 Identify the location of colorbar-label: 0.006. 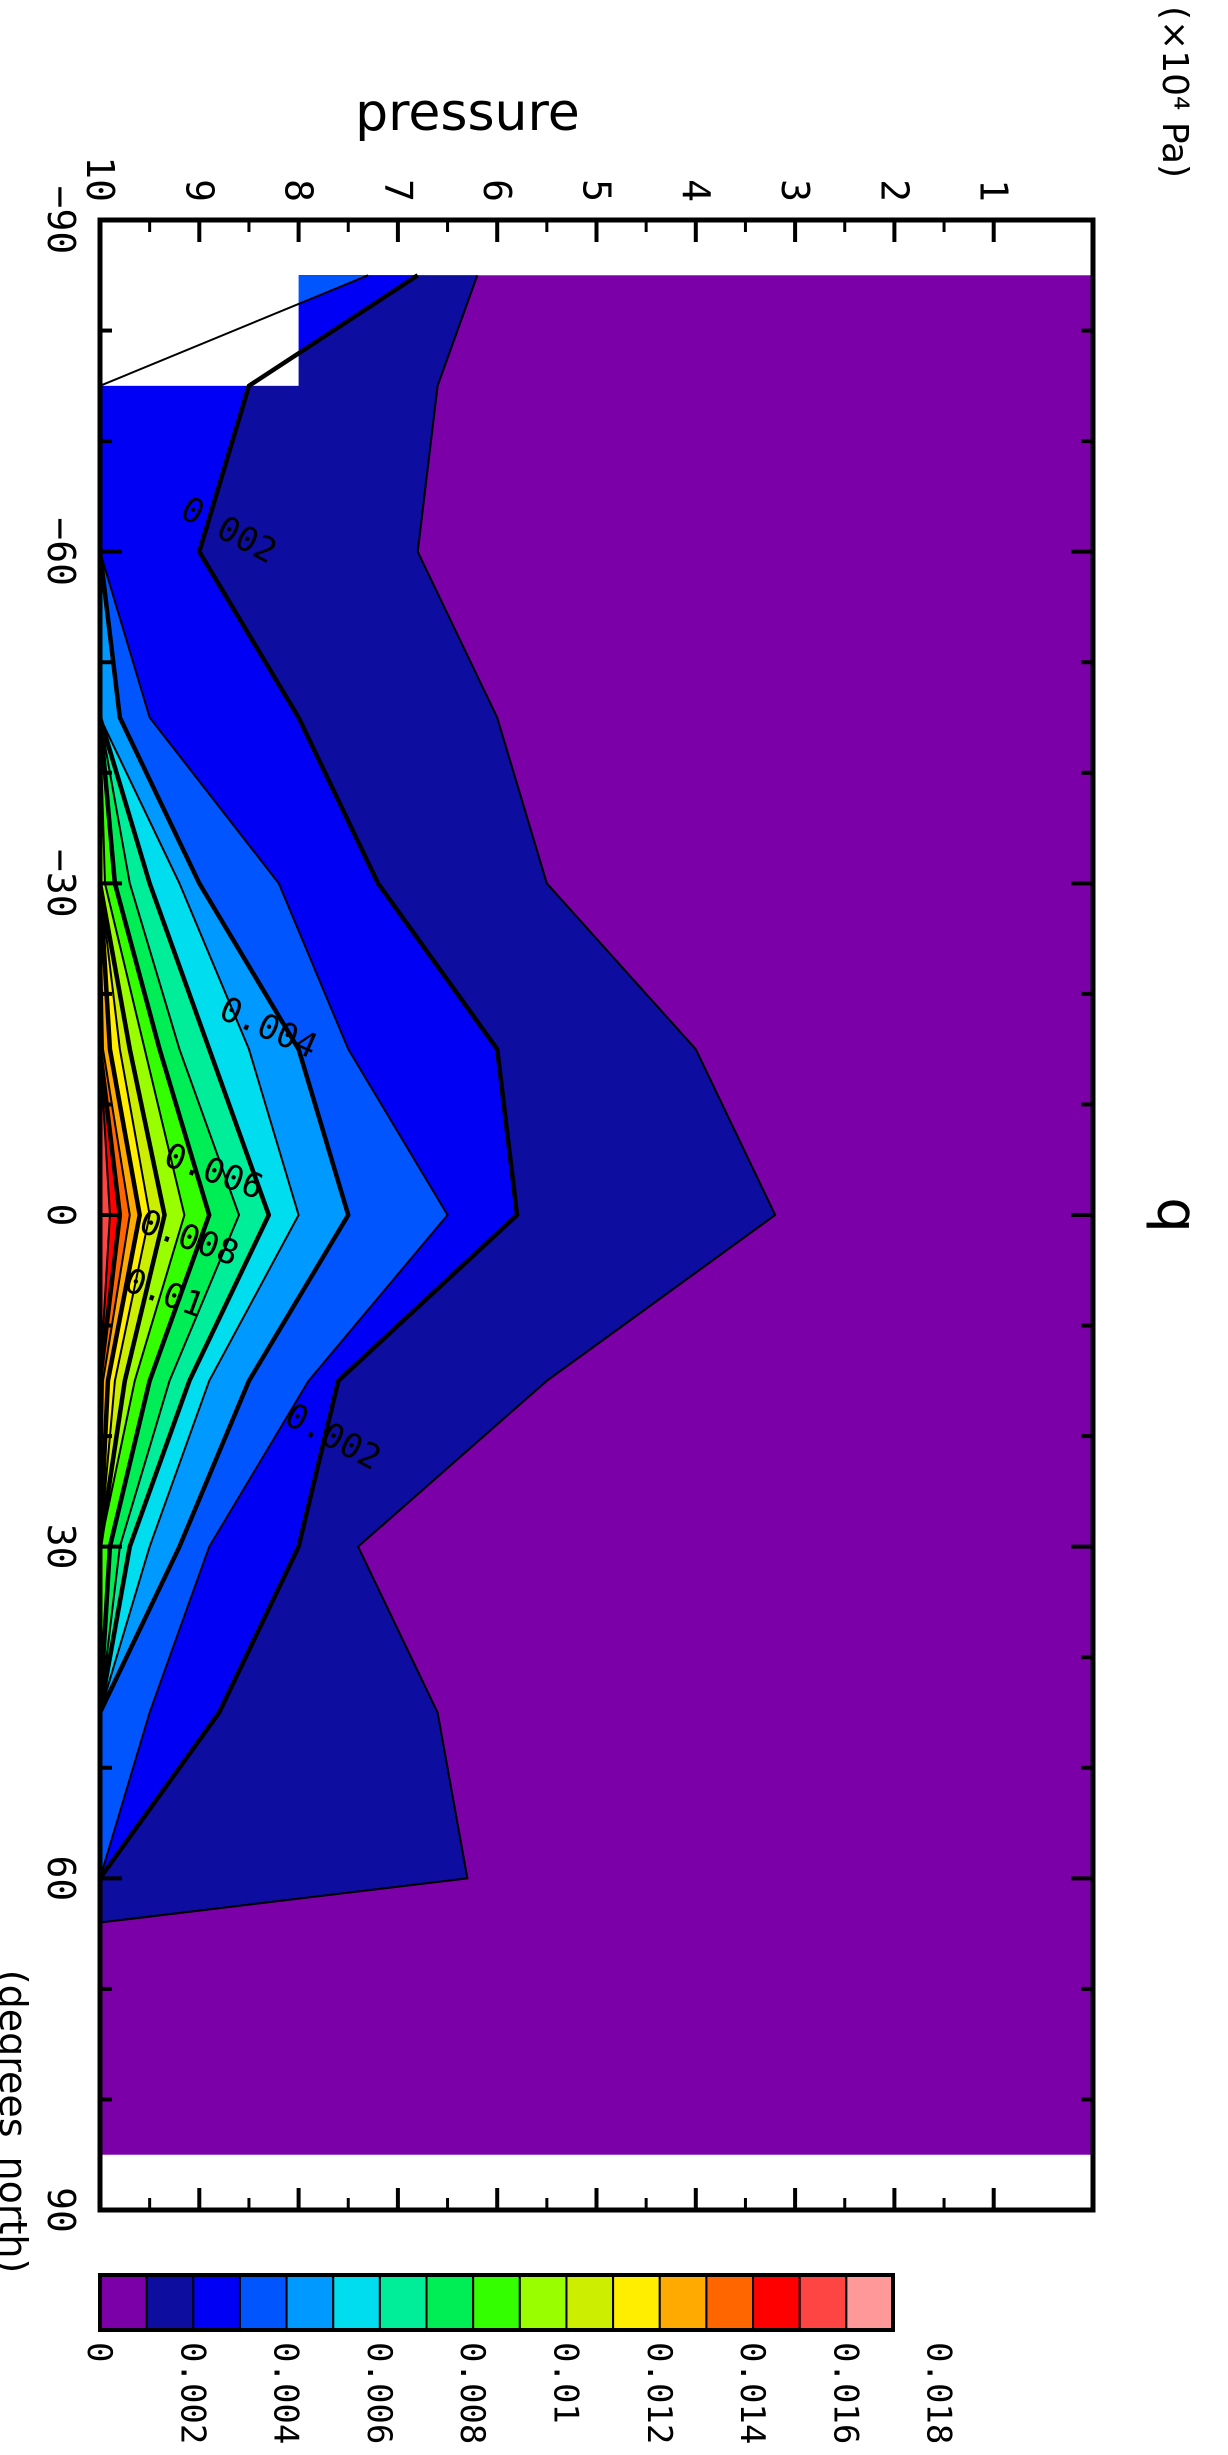
(379, 2393).